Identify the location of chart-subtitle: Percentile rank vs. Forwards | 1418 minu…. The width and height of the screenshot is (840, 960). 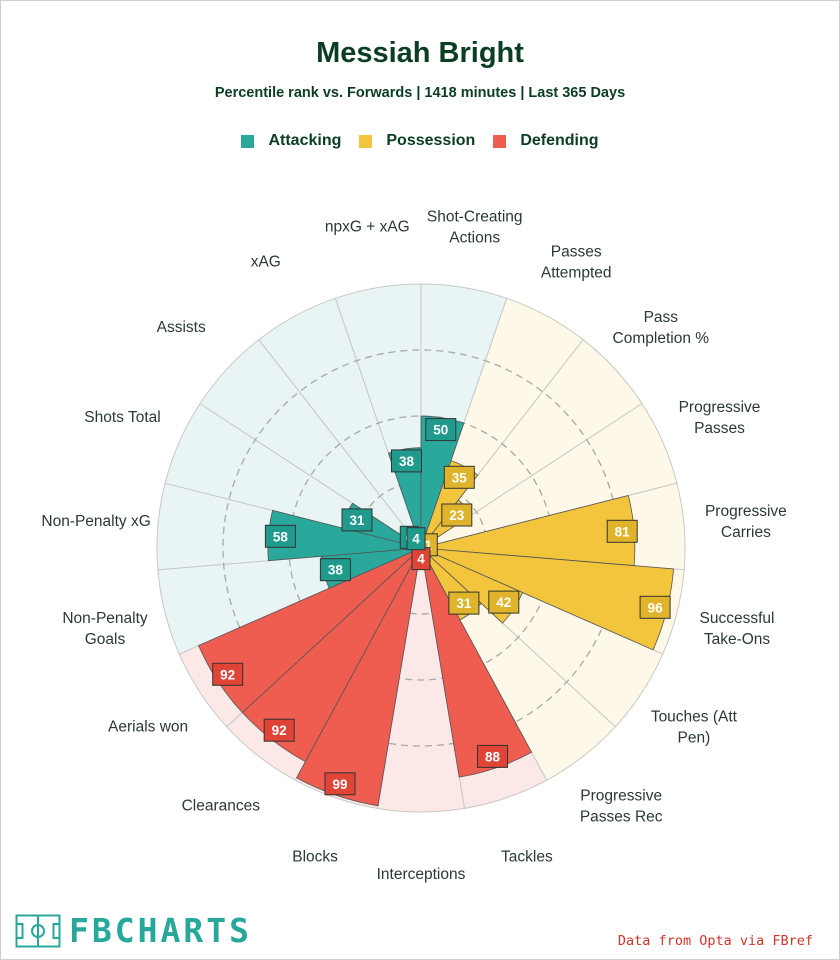
(420, 93).